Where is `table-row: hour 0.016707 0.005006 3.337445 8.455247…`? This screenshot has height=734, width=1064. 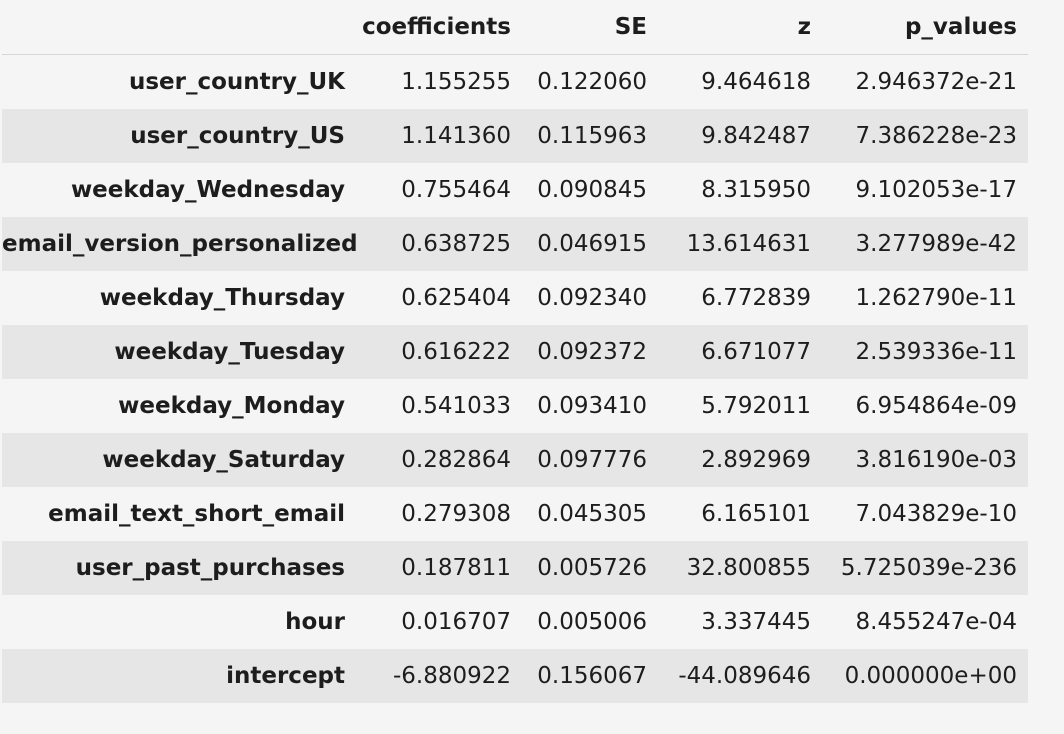 table-row: hour 0.016707 0.005006 3.337445 8.455247… is located at coordinates (515, 621).